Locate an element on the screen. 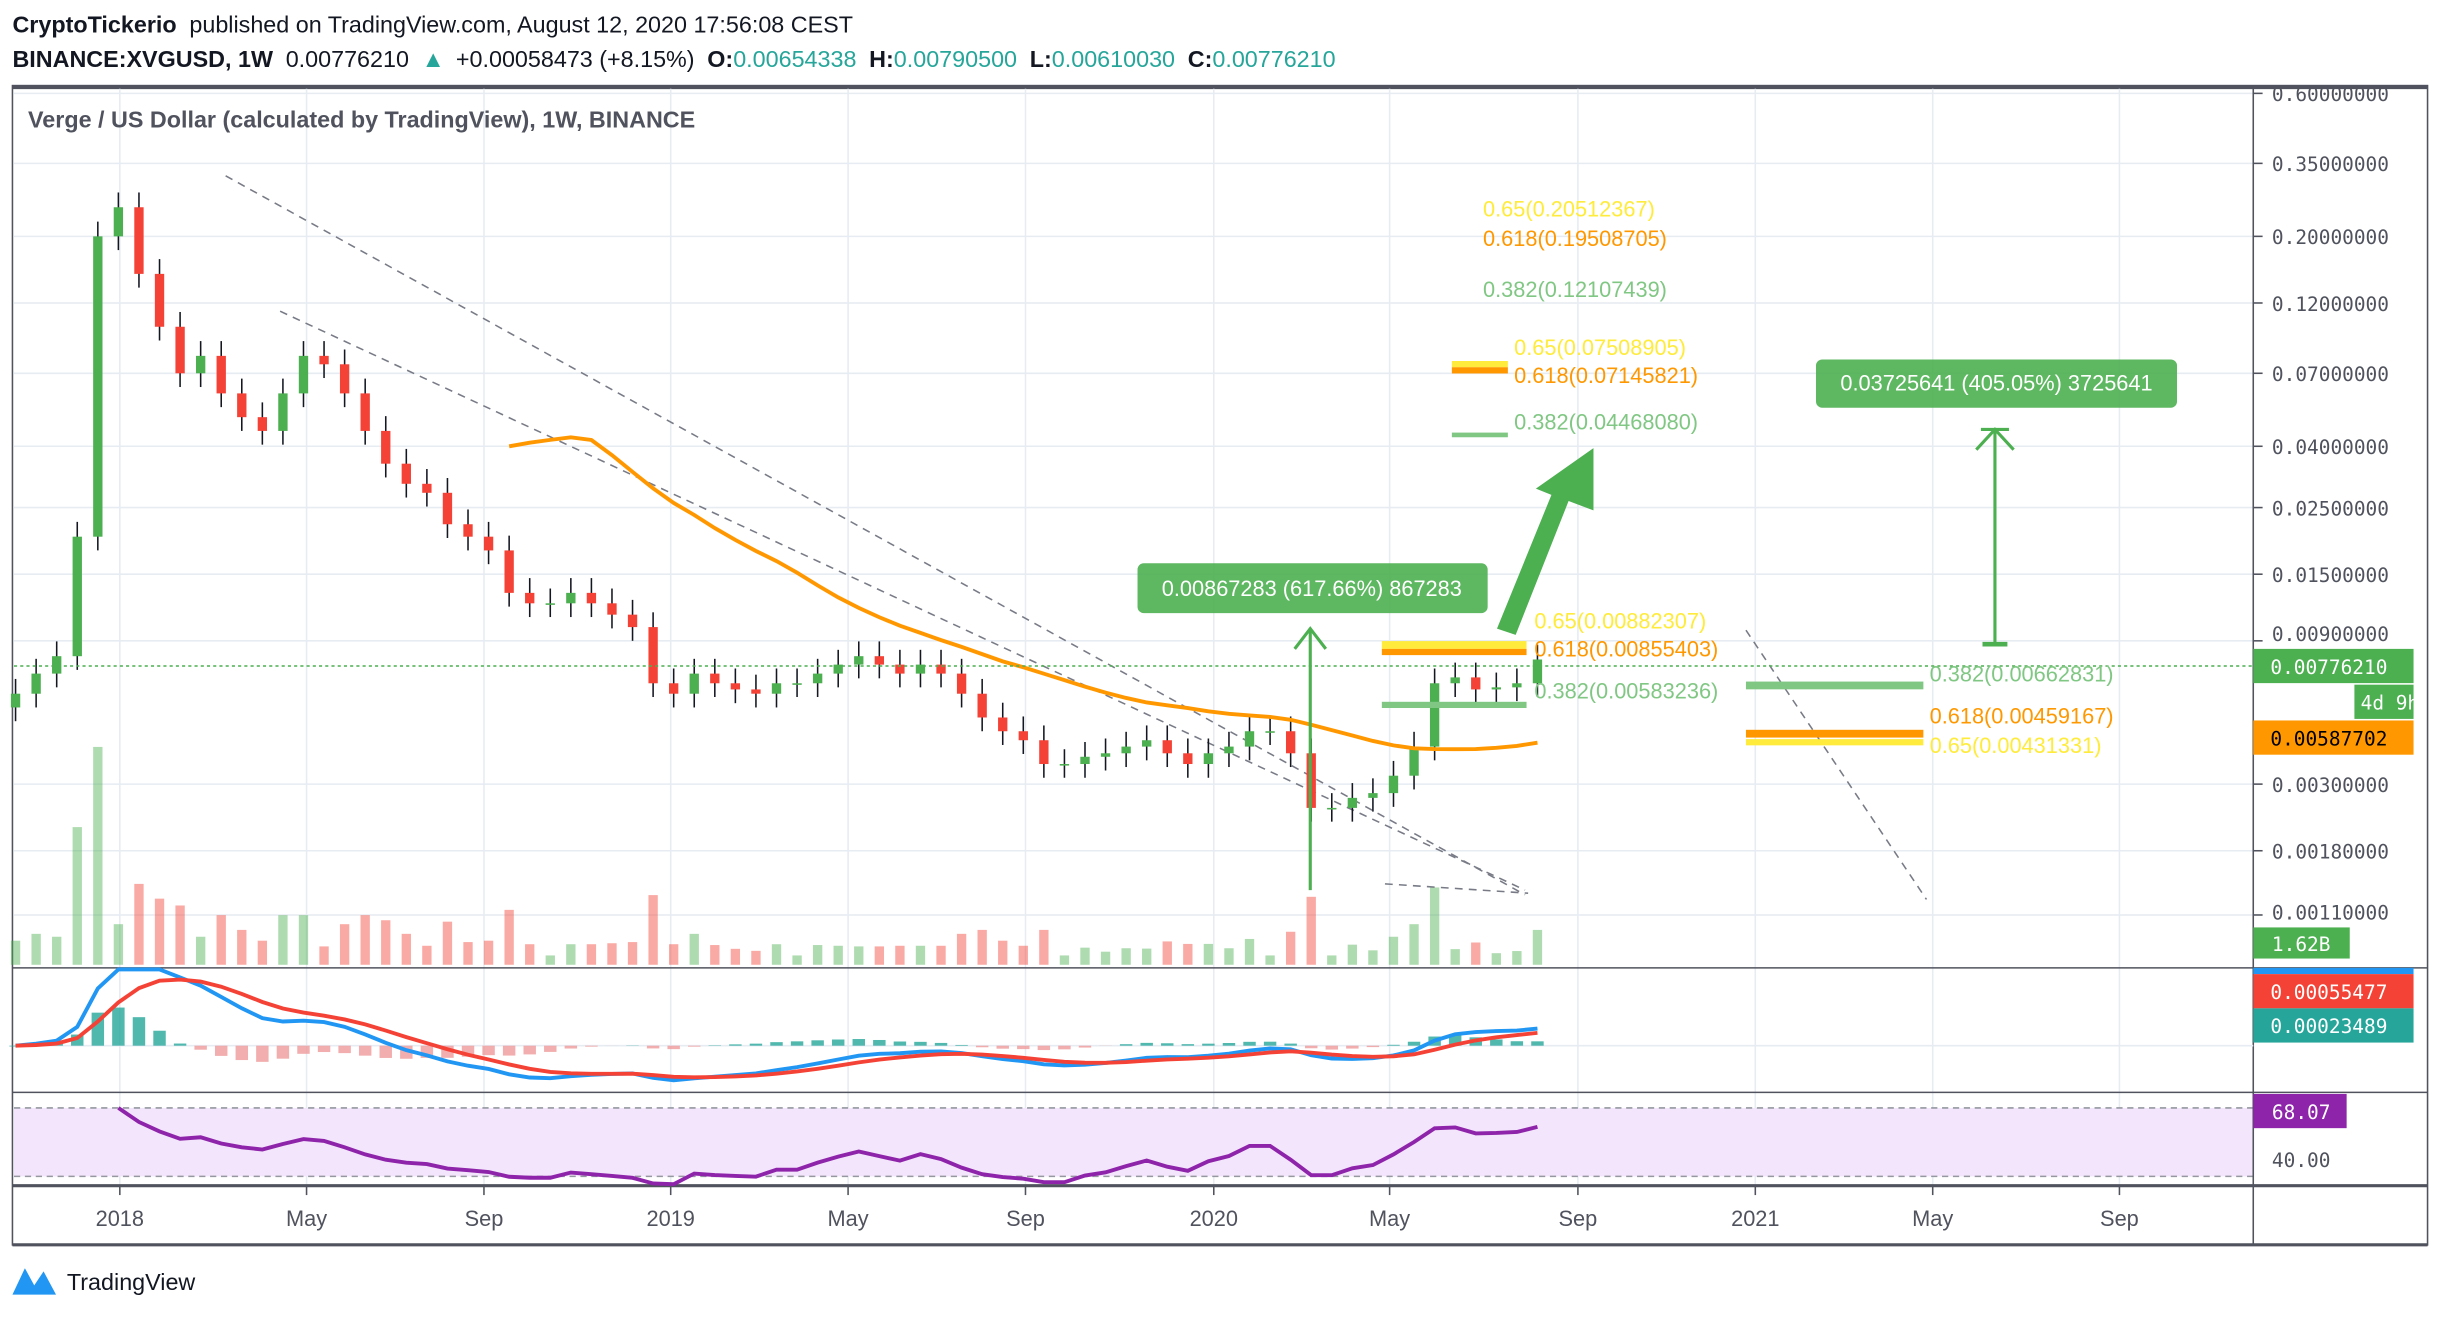 The height and width of the screenshot is (1318, 2440). price-axis-label: 0.35000000 is located at coordinates (2330, 164).